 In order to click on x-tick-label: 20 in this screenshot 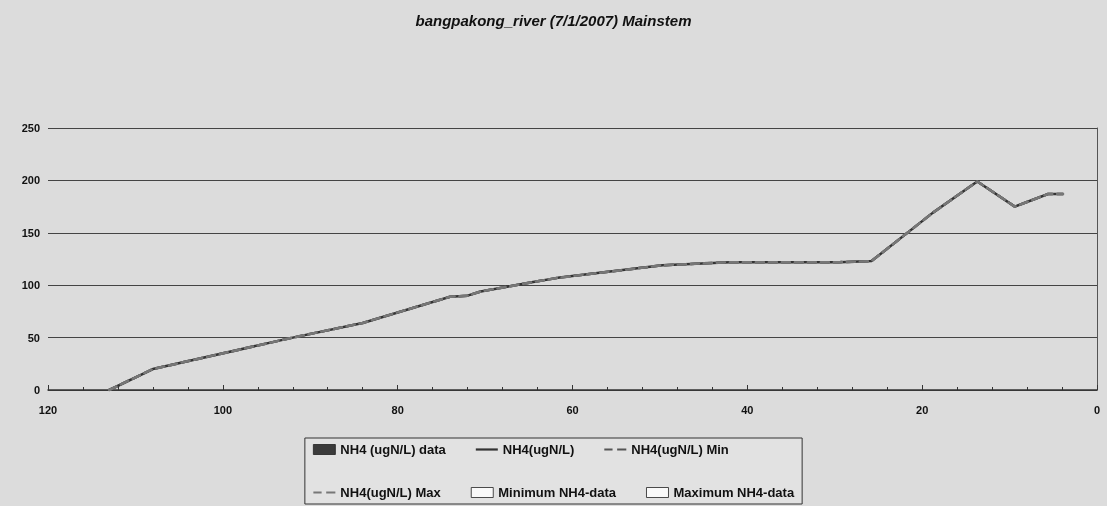, I will do `click(922, 409)`.